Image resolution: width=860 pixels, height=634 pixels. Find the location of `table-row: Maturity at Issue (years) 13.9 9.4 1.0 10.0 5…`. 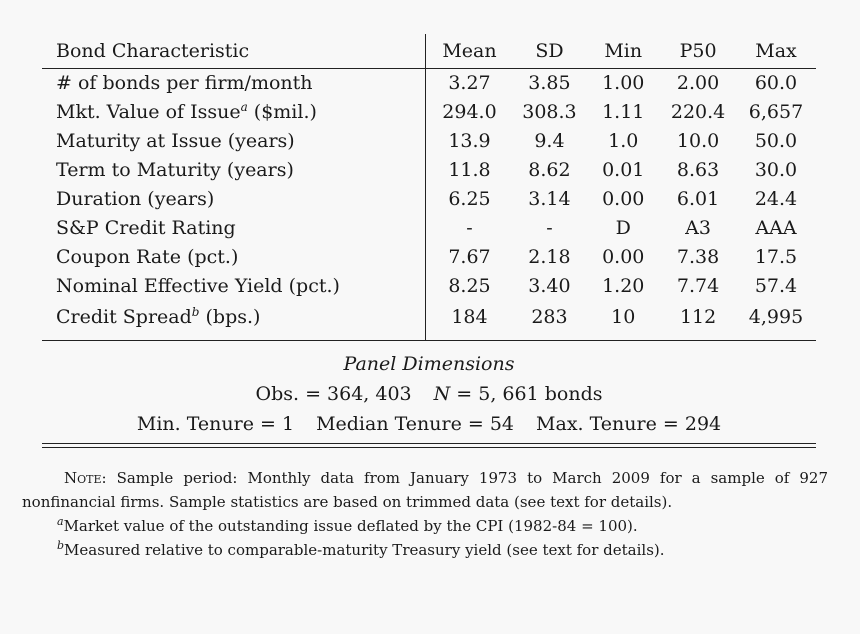

table-row: Maturity at Issue (years) 13.9 9.4 1.0 10.0 5… is located at coordinates (429, 141).